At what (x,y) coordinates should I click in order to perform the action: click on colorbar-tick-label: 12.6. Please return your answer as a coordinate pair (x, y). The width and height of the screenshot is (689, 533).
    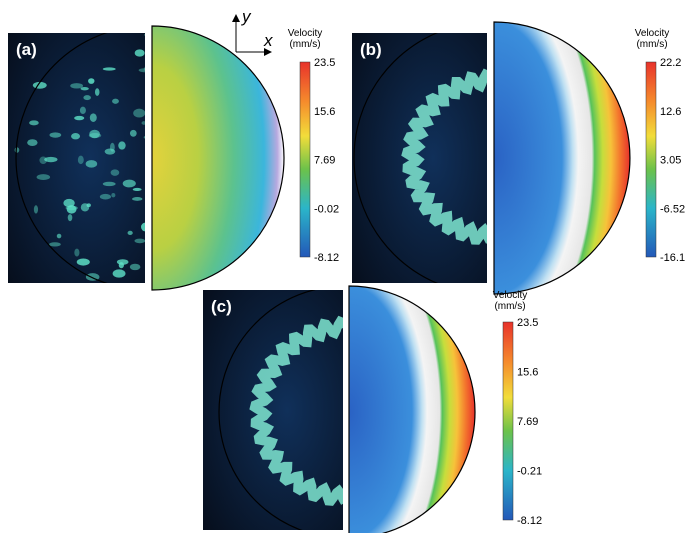
    Looking at the image, I should click on (670, 112).